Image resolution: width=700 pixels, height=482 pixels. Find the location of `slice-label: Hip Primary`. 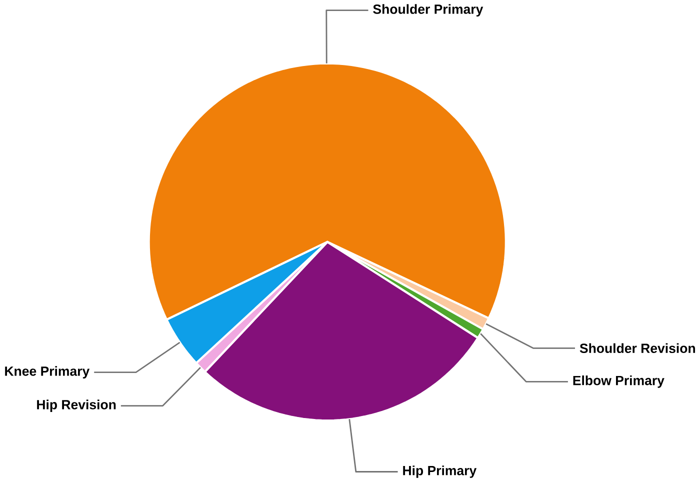

slice-label: Hip Primary is located at coordinates (440, 472).